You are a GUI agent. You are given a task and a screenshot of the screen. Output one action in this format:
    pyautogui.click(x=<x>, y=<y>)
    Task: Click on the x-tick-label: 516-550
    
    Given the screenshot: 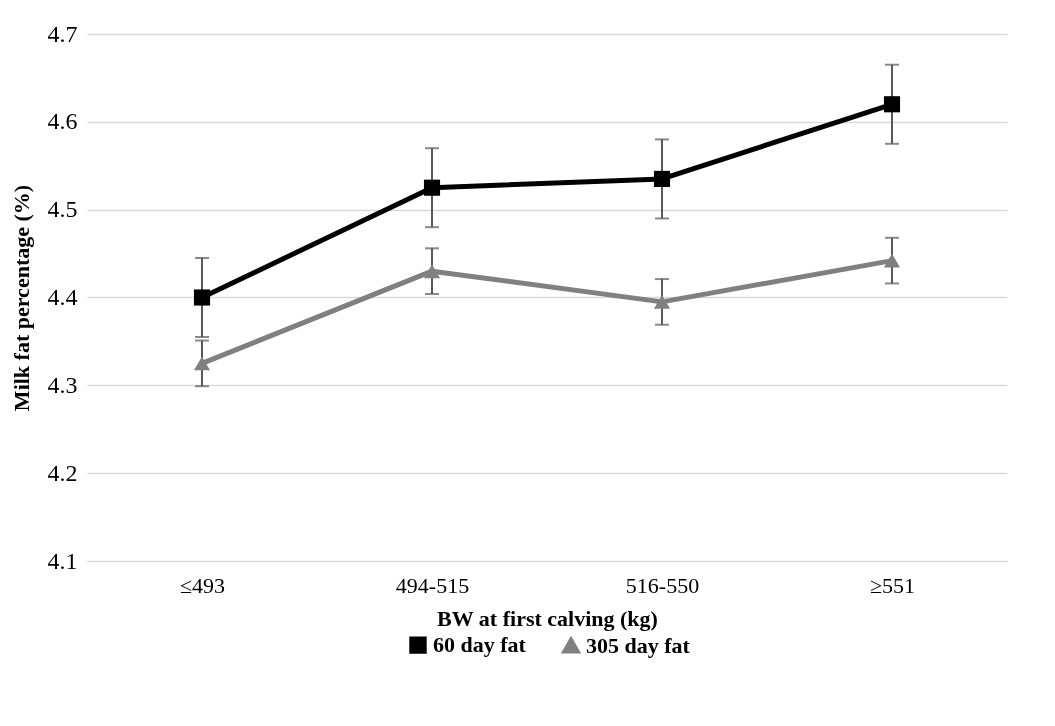 What is the action you would take?
    pyautogui.click(x=662, y=585)
    